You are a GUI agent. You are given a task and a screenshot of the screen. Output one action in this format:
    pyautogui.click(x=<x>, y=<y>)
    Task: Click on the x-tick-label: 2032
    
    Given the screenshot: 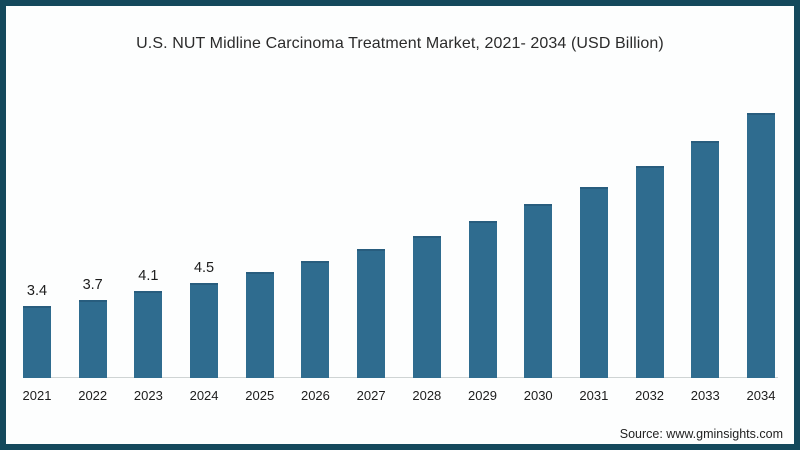 What is the action you would take?
    pyautogui.click(x=650, y=395)
    